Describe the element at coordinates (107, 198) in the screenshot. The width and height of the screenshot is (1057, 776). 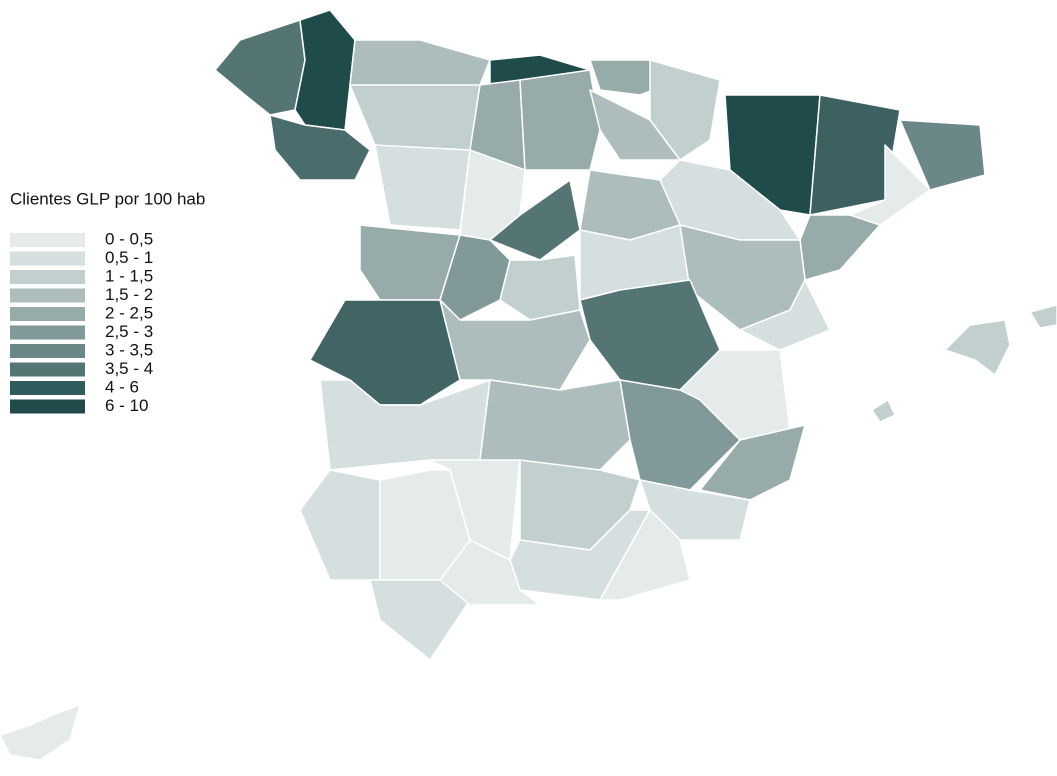
I see `legend-title: Clientes GLP por 100 hab` at that location.